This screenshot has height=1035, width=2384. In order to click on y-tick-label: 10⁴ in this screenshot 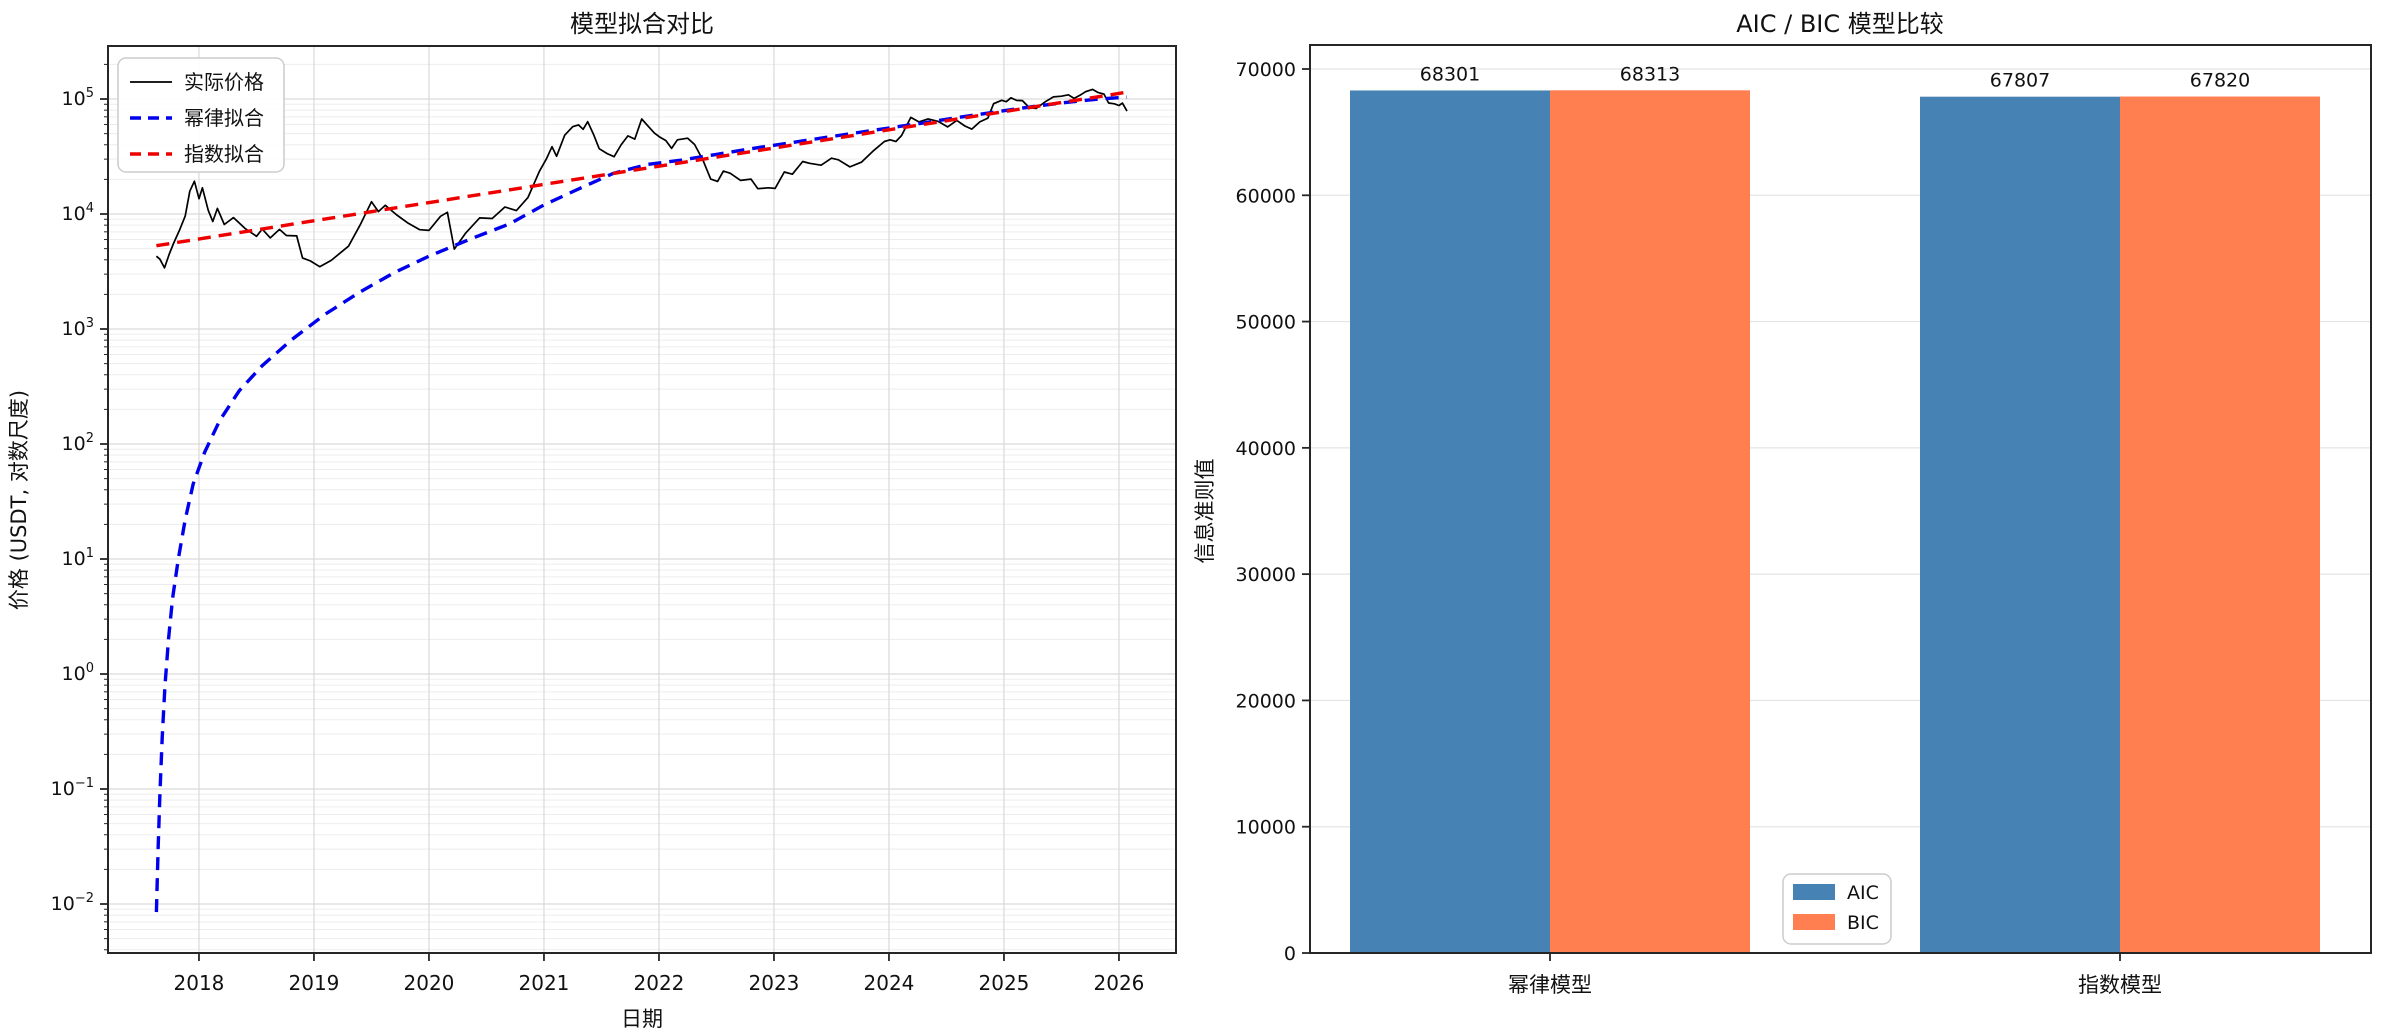, I will do `click(78, 213)`.